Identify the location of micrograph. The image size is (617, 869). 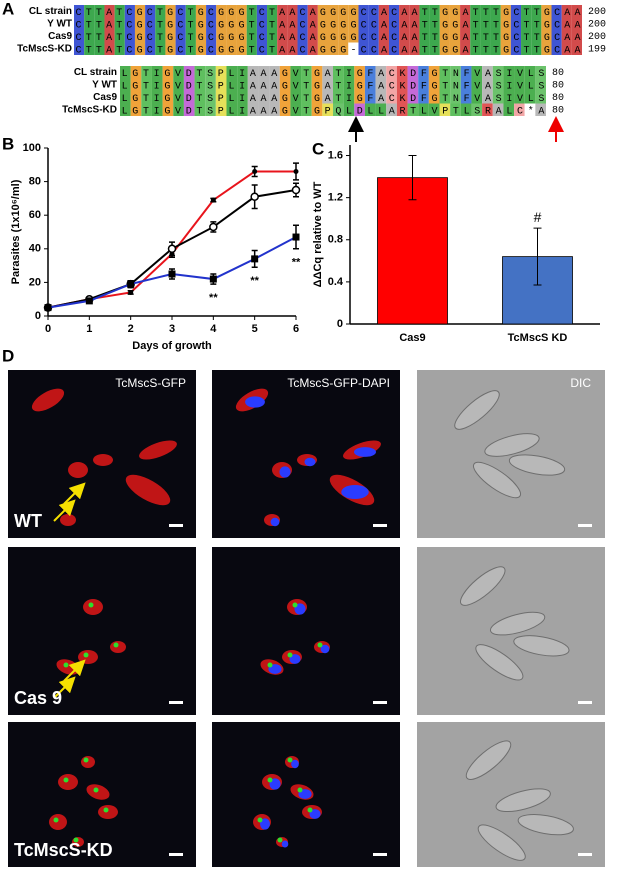
(306, 631).